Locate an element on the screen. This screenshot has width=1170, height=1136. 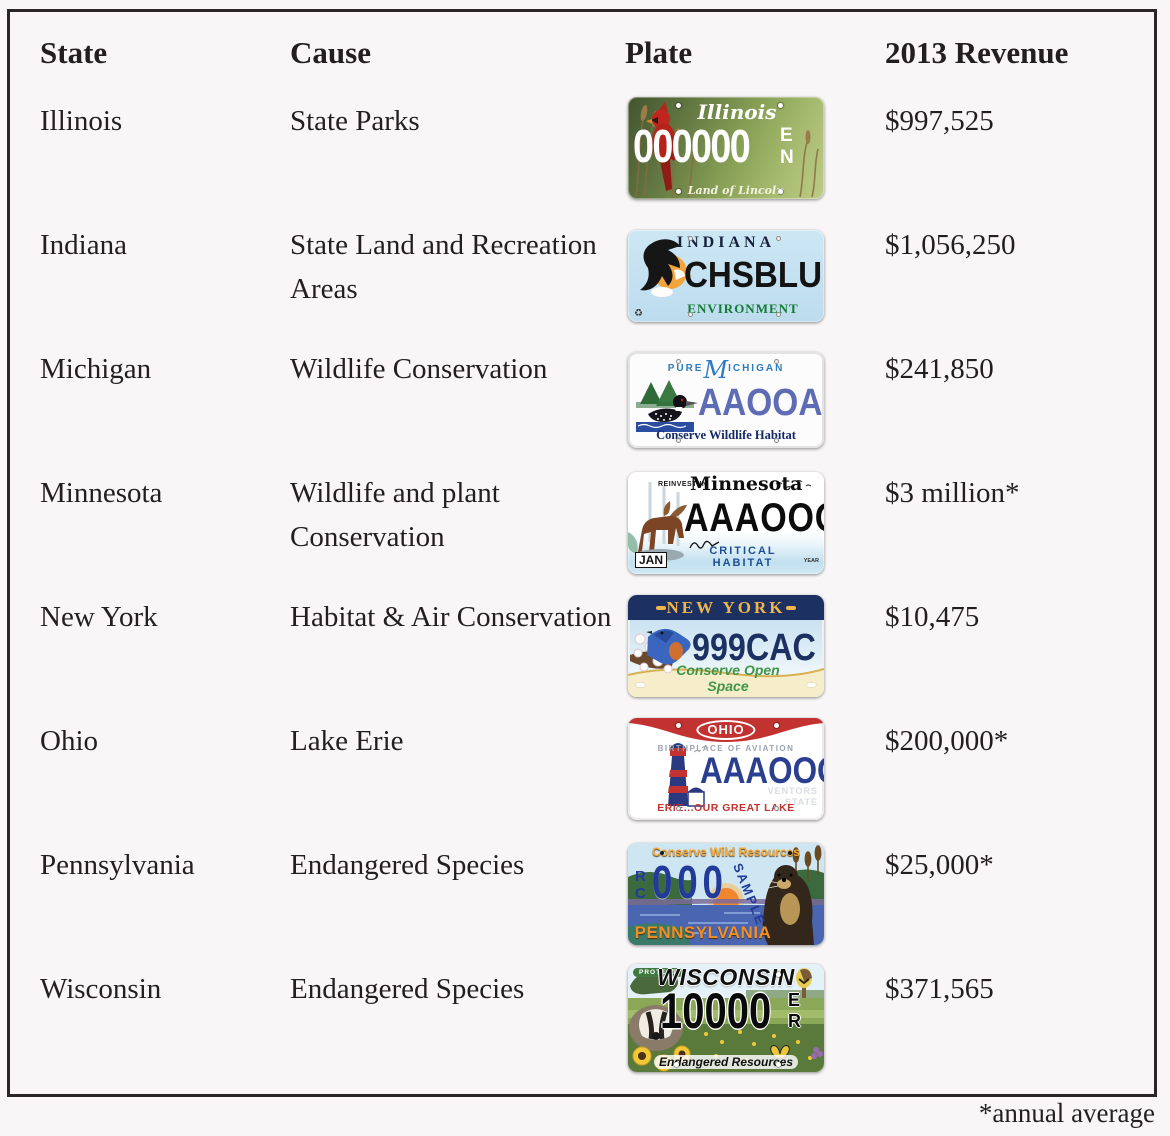
revenue-cell: $371,565 is located at coordinates (939, 989).